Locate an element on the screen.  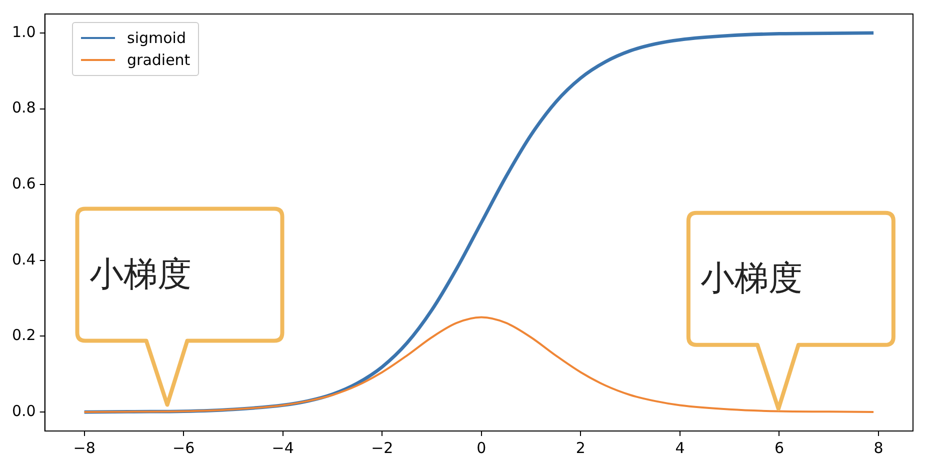
y-tick-label: 0.0 is located at coordinates (24, 411).